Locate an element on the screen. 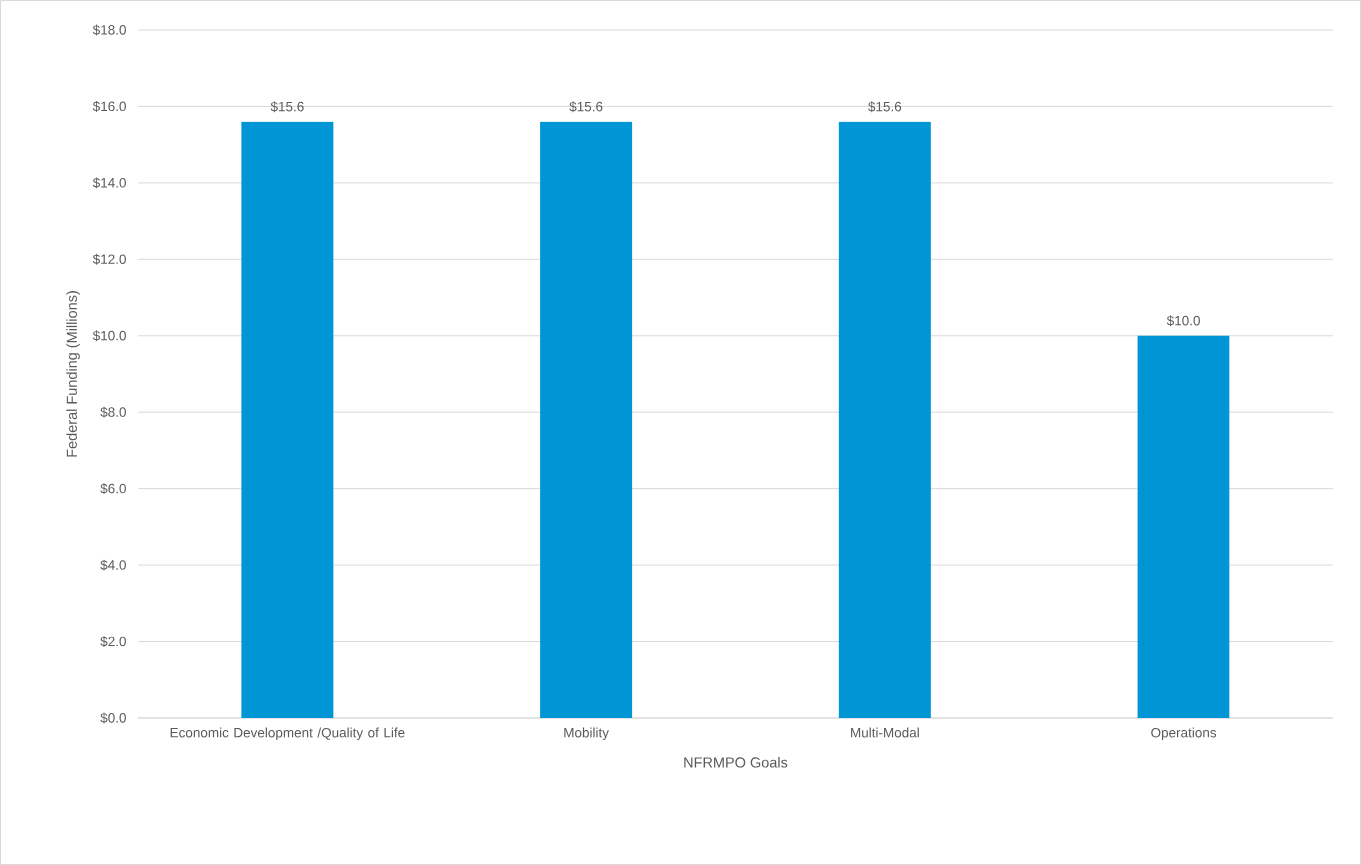  y-tick-label: $8.0 is located at coordinates (113, 412).